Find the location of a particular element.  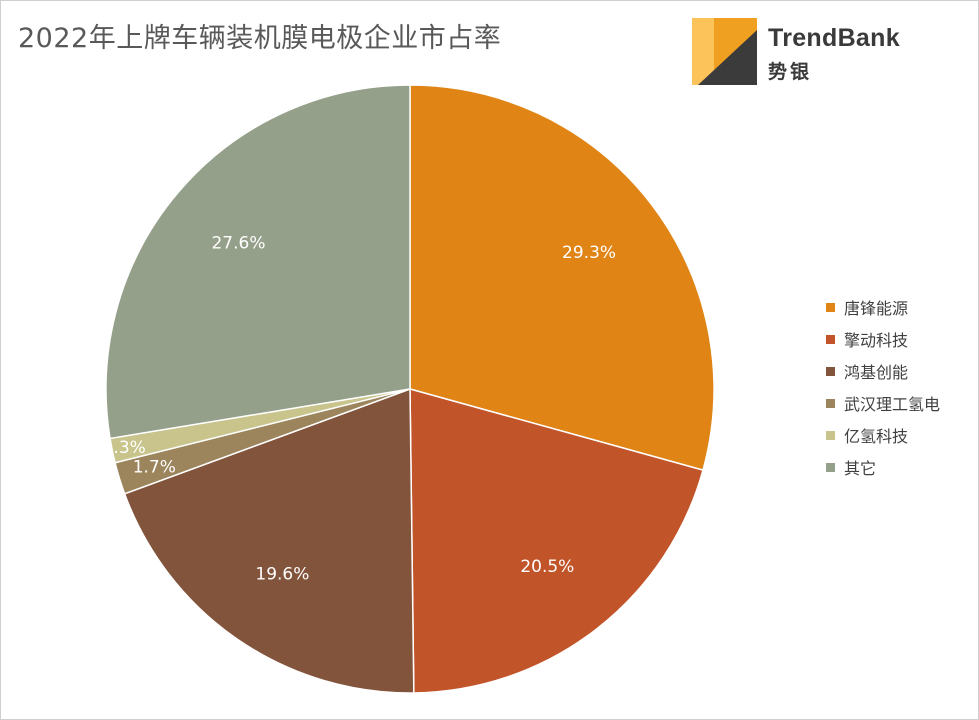

pie-data-label-4: 1.7% is located at coordinates (154, 468).